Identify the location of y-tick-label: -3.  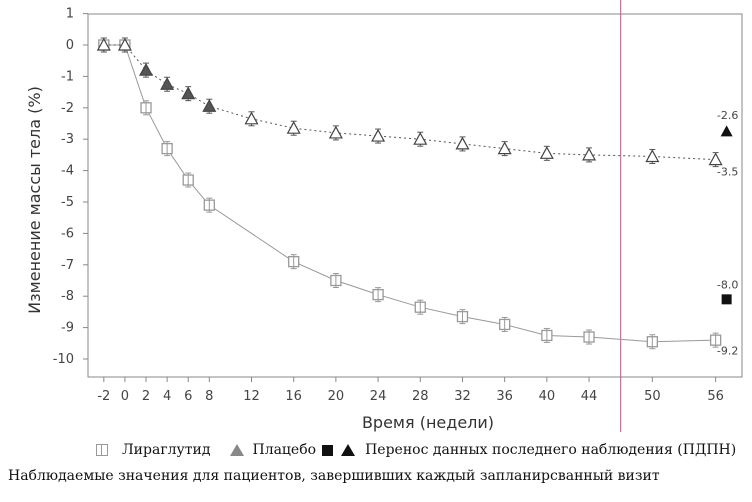
(67, 139).